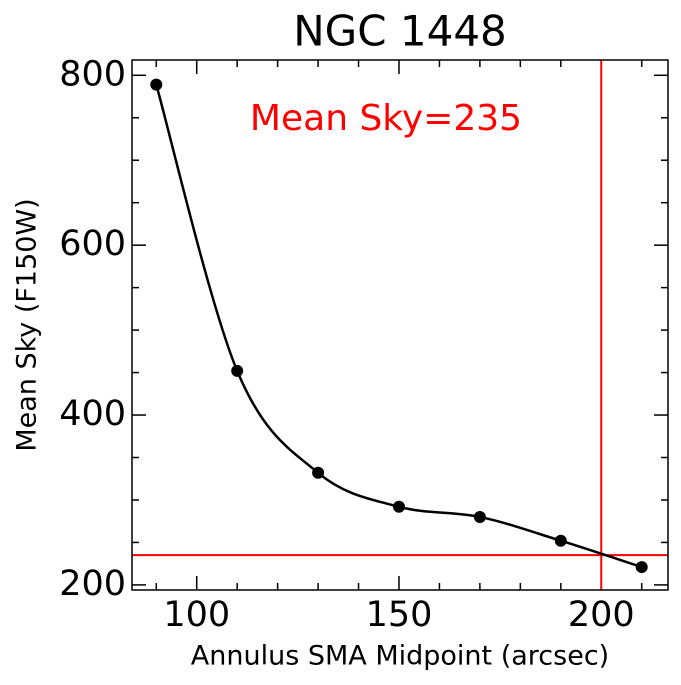  What do you see at coordinates (601, 615) in the screenshot?
I see `x-tick-label: 200` at bounding box center [601, 615].